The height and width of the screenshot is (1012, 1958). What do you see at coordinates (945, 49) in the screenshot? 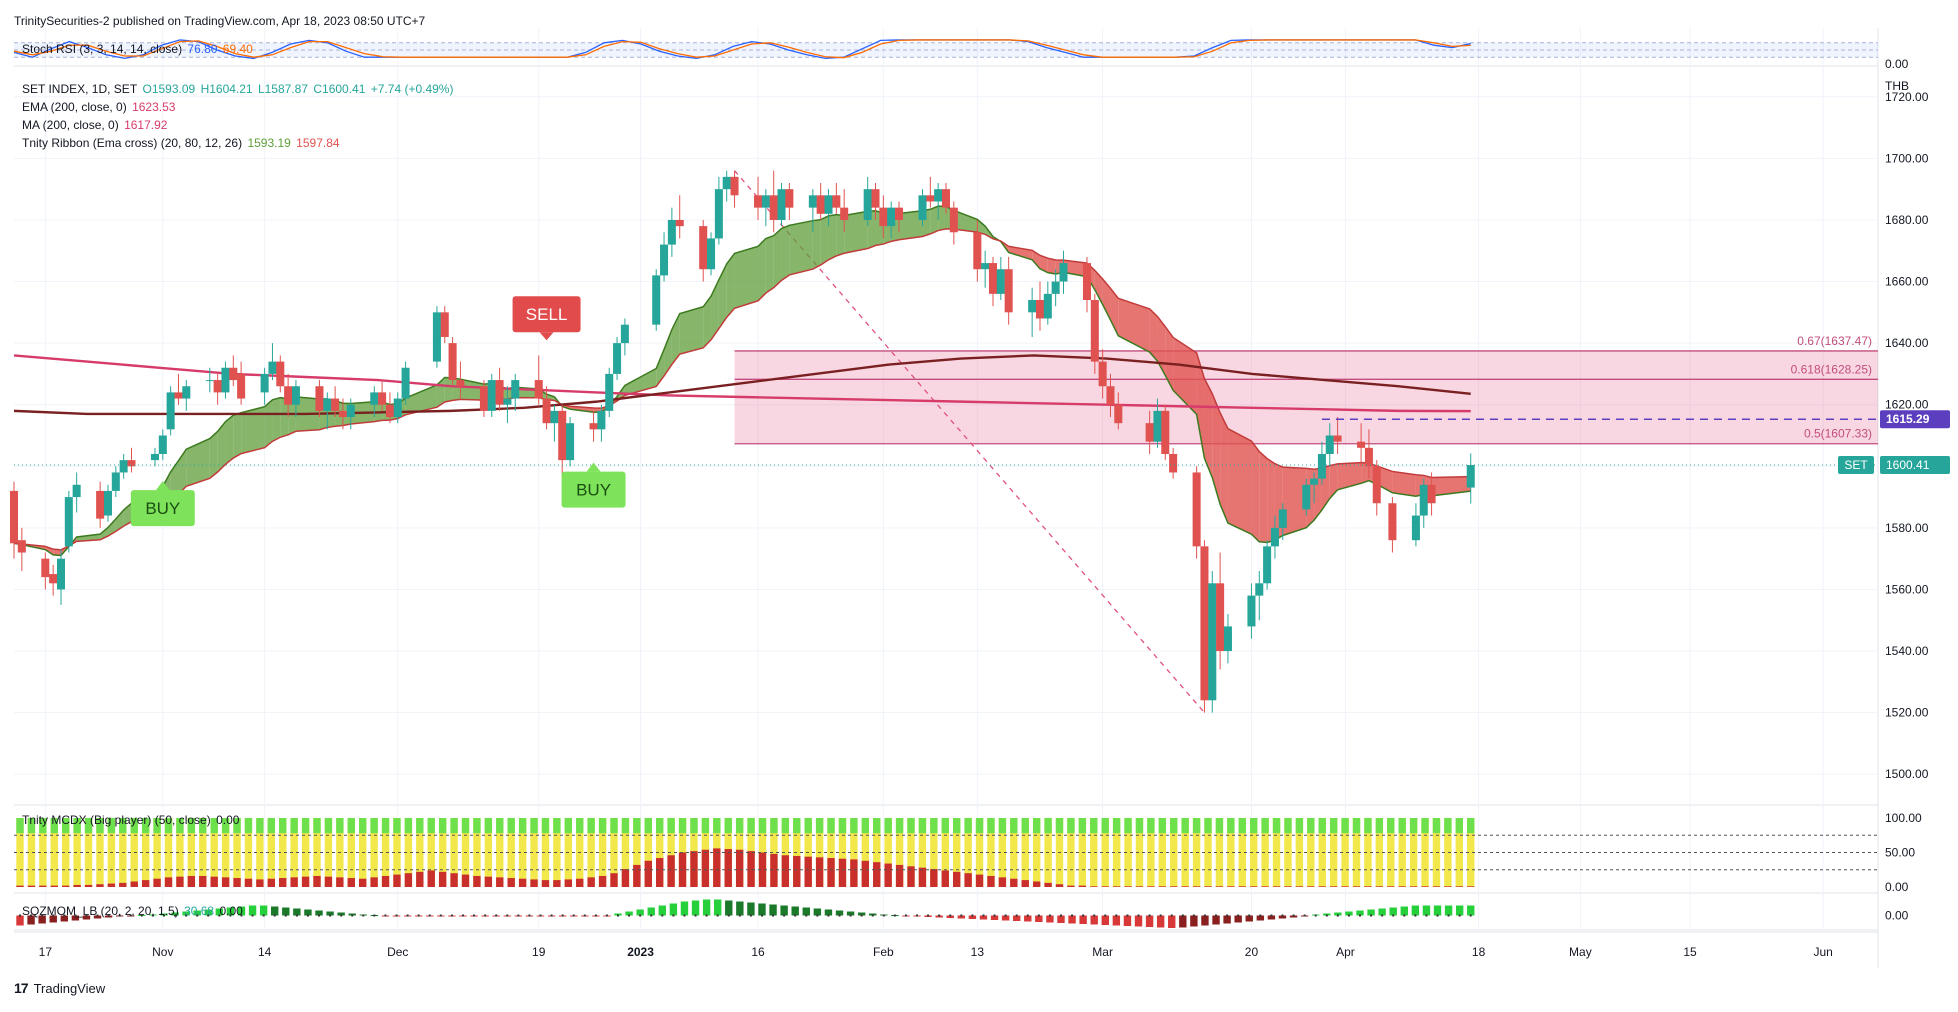
I see `stoch-rsi-pane` at bounding box center [945, 49].